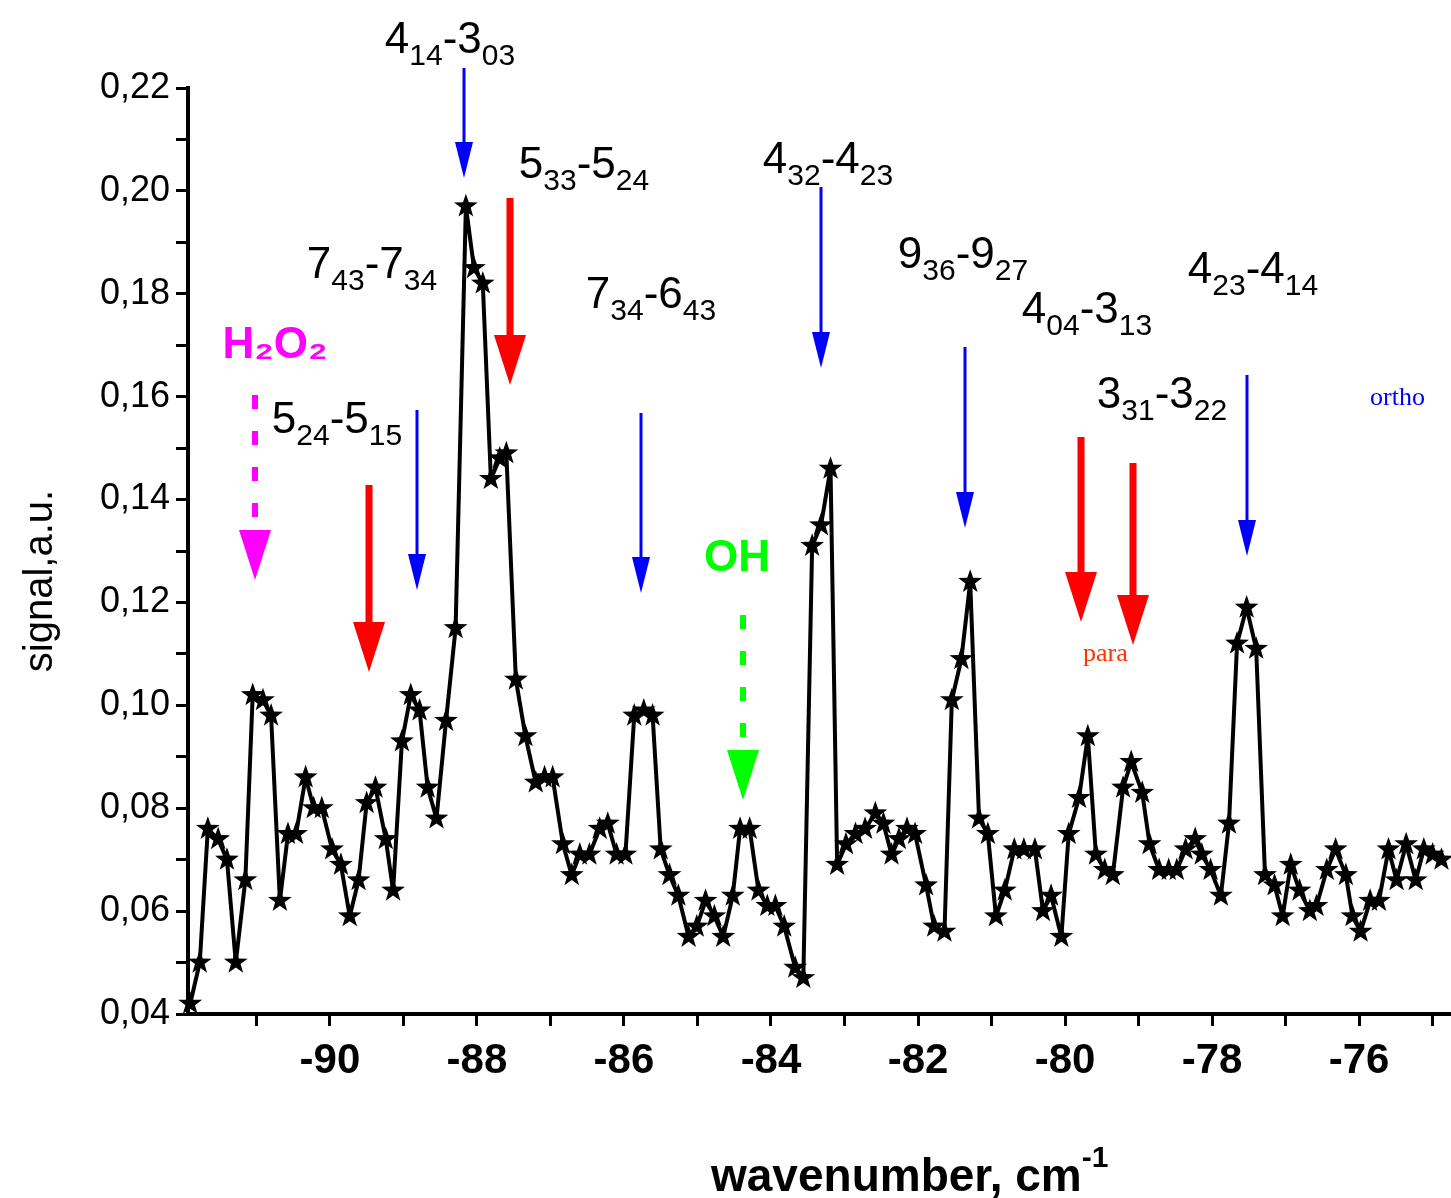  What do you see at coordinates (450, 42) in the screenshot?
I see `text: 4$_{14}$-3$_{03}$` at bounding box center [450, 42].